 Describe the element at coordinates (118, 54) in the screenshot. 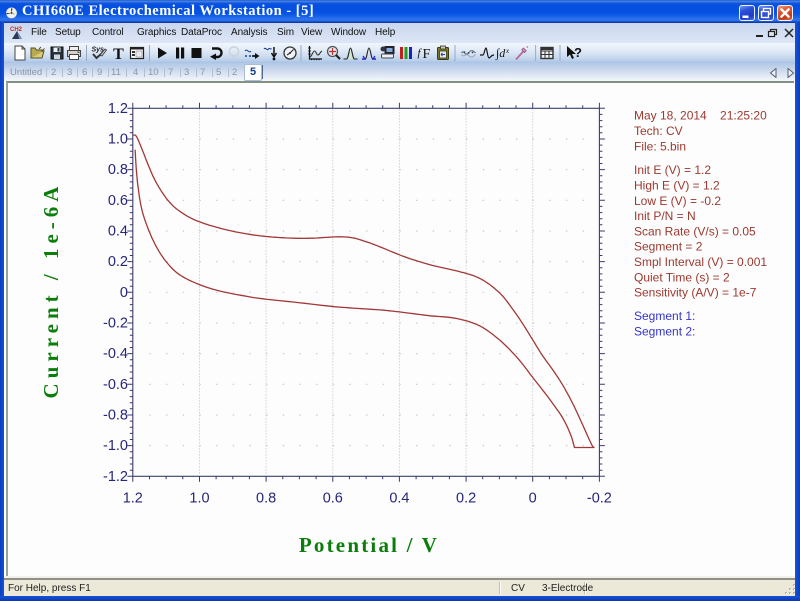

I see `svg-text: T` at that location.